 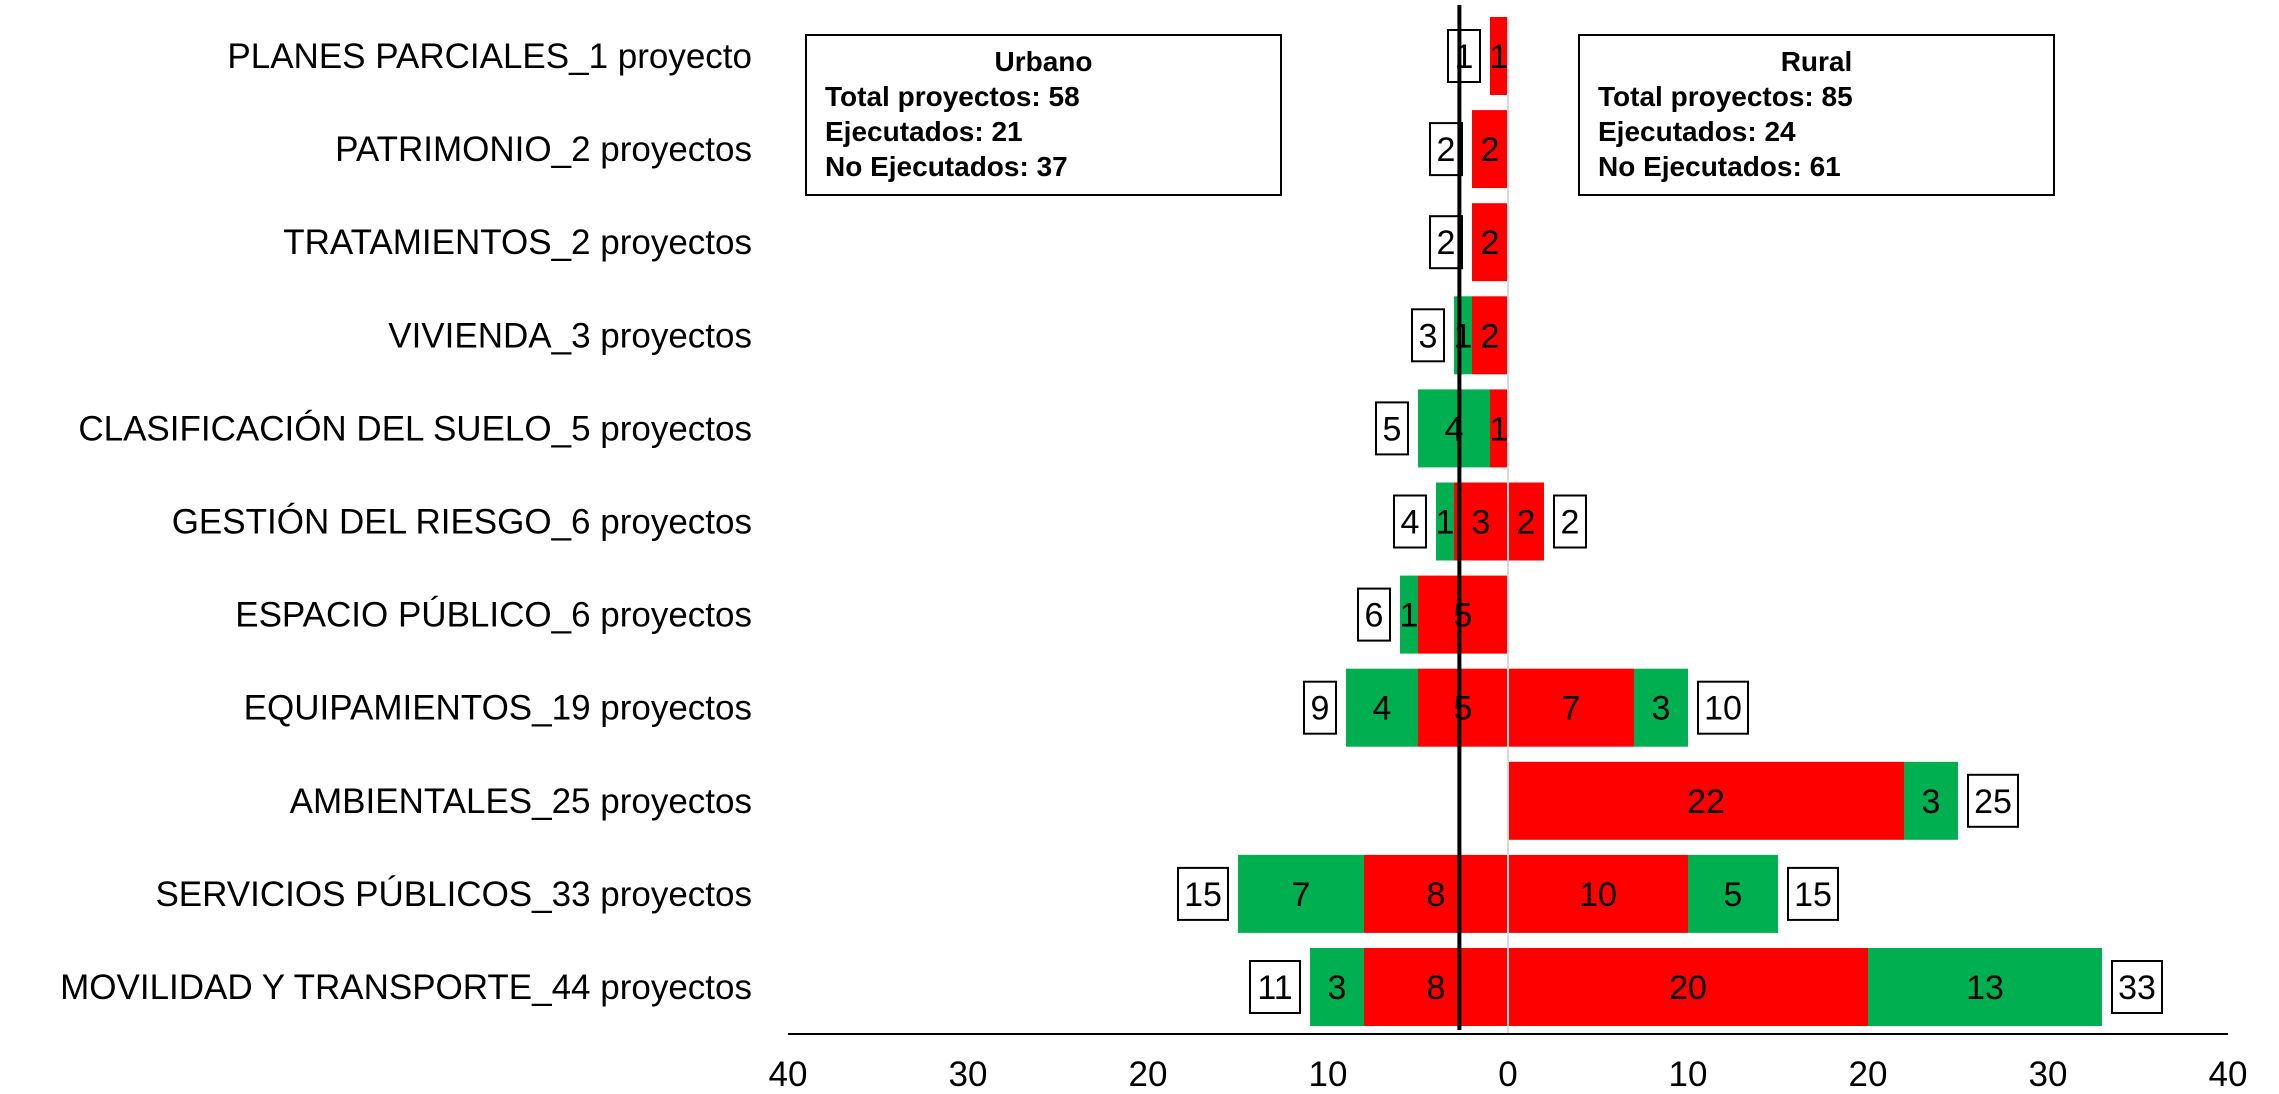 What do you see at coordinates (1868, 1074) in the screenshot?
I see `x-tick-label: 20` at bounding box center [1868, 1074].